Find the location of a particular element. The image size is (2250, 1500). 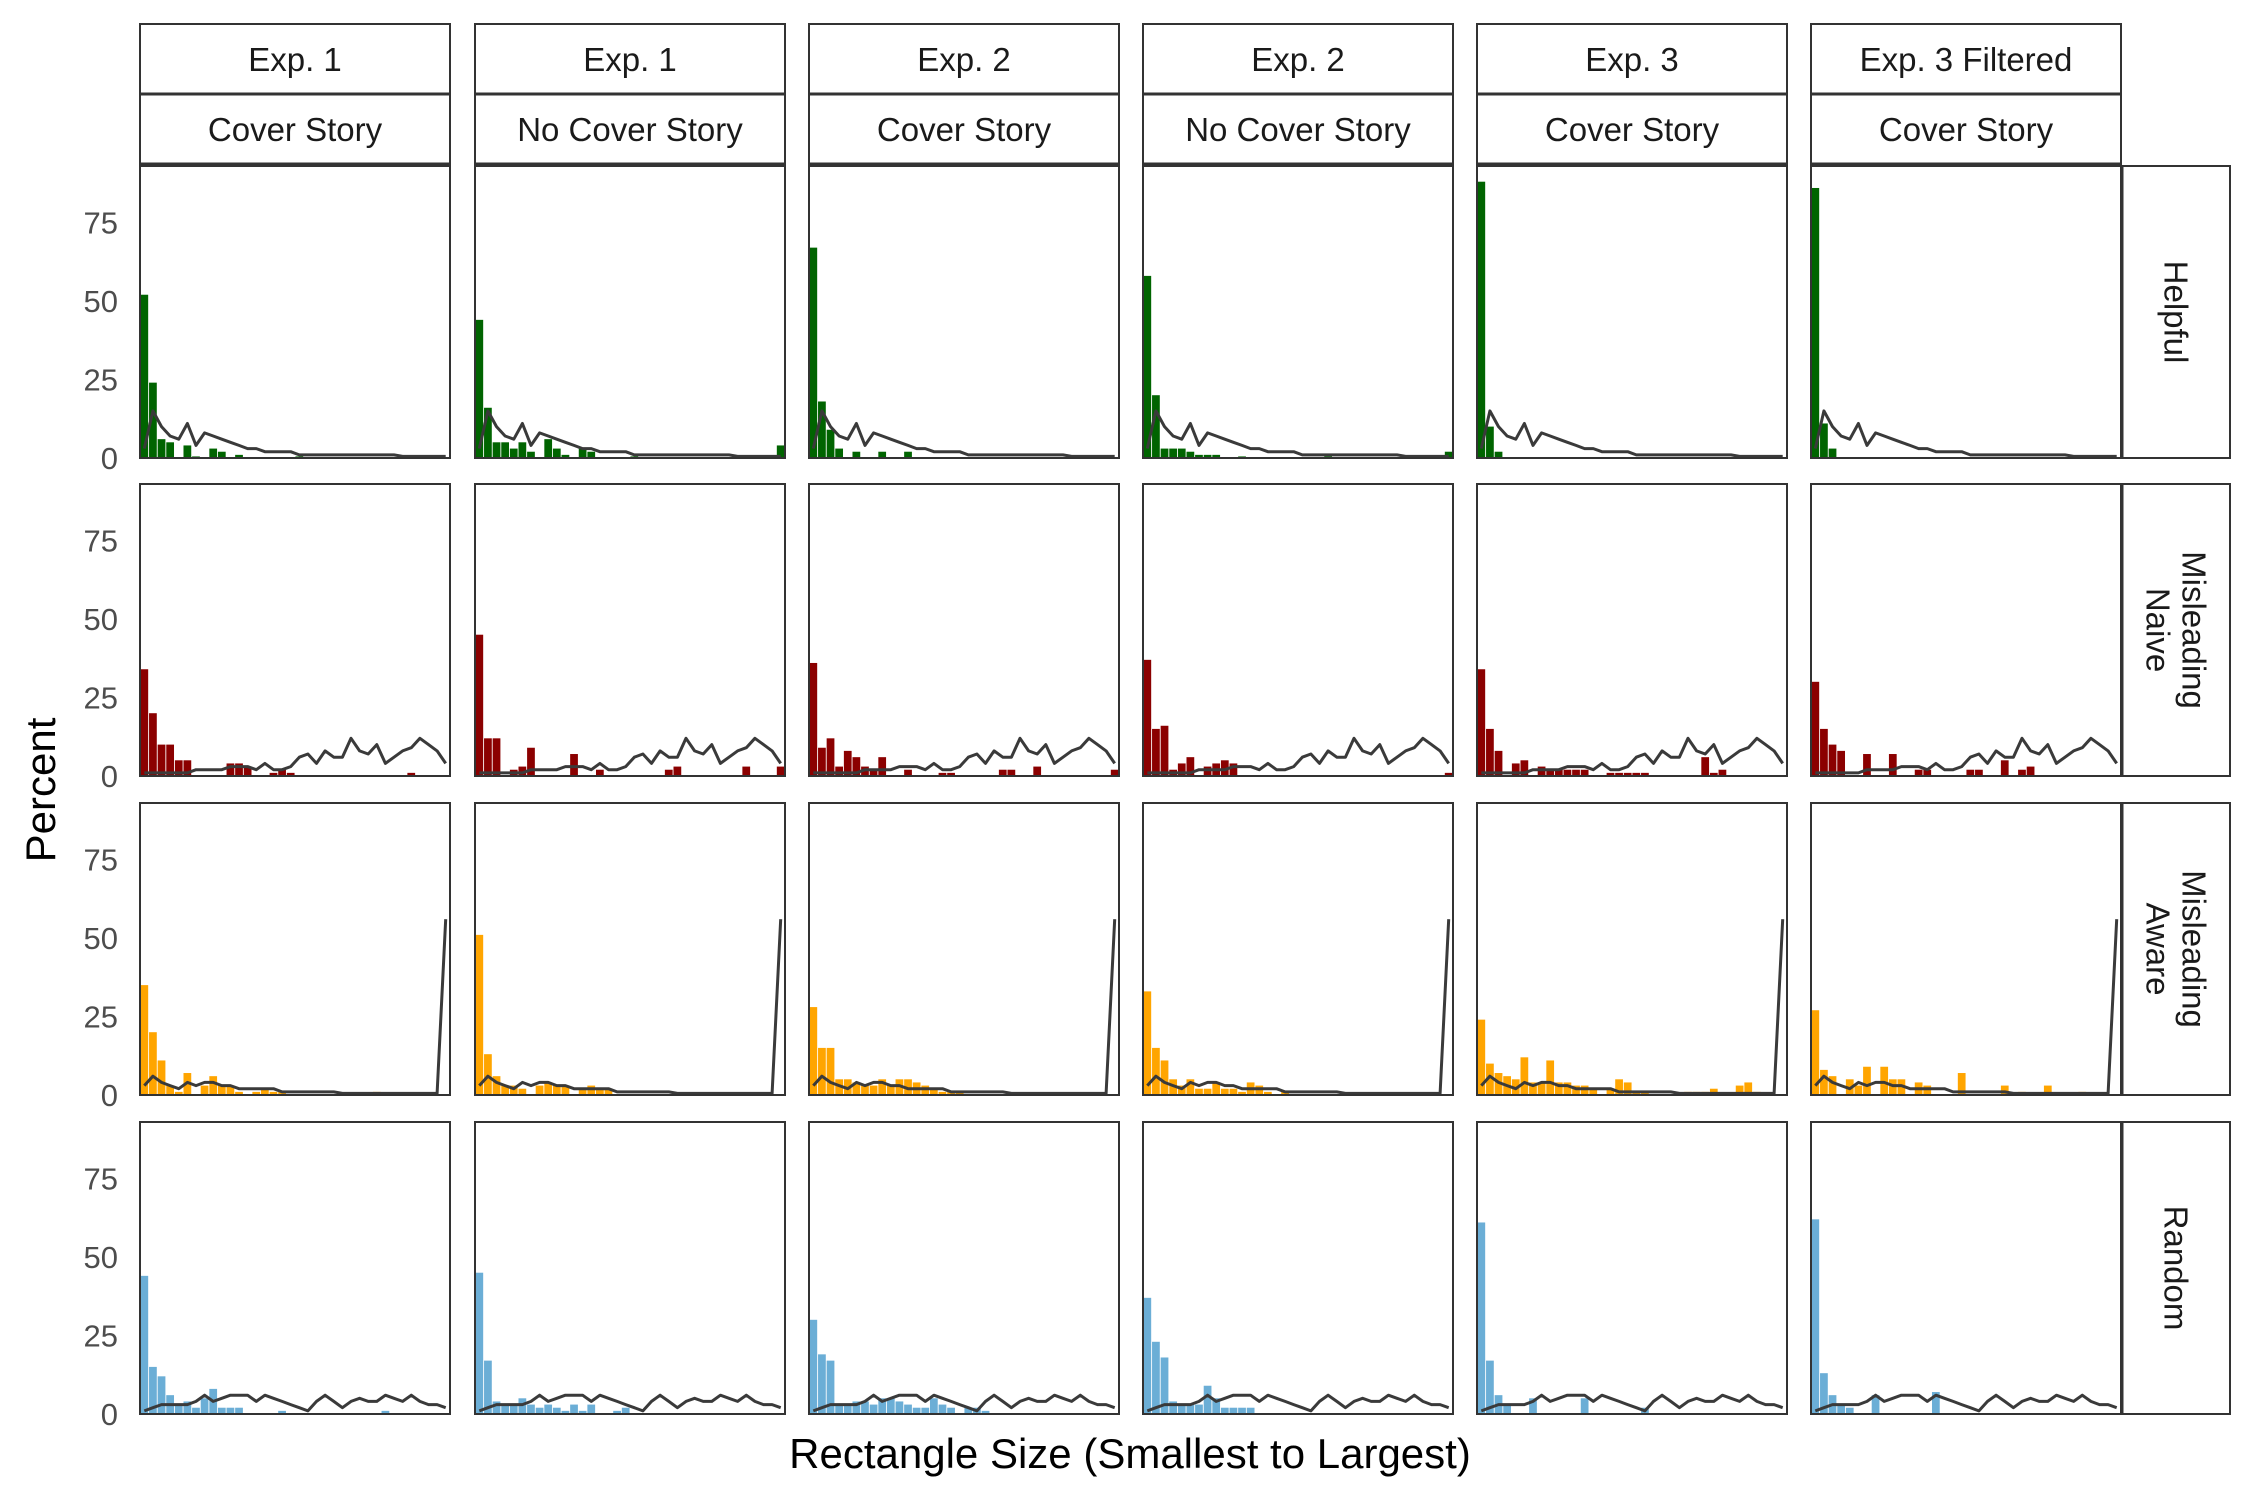

panel-row2-col4 is located at coordinates (1632, 949).